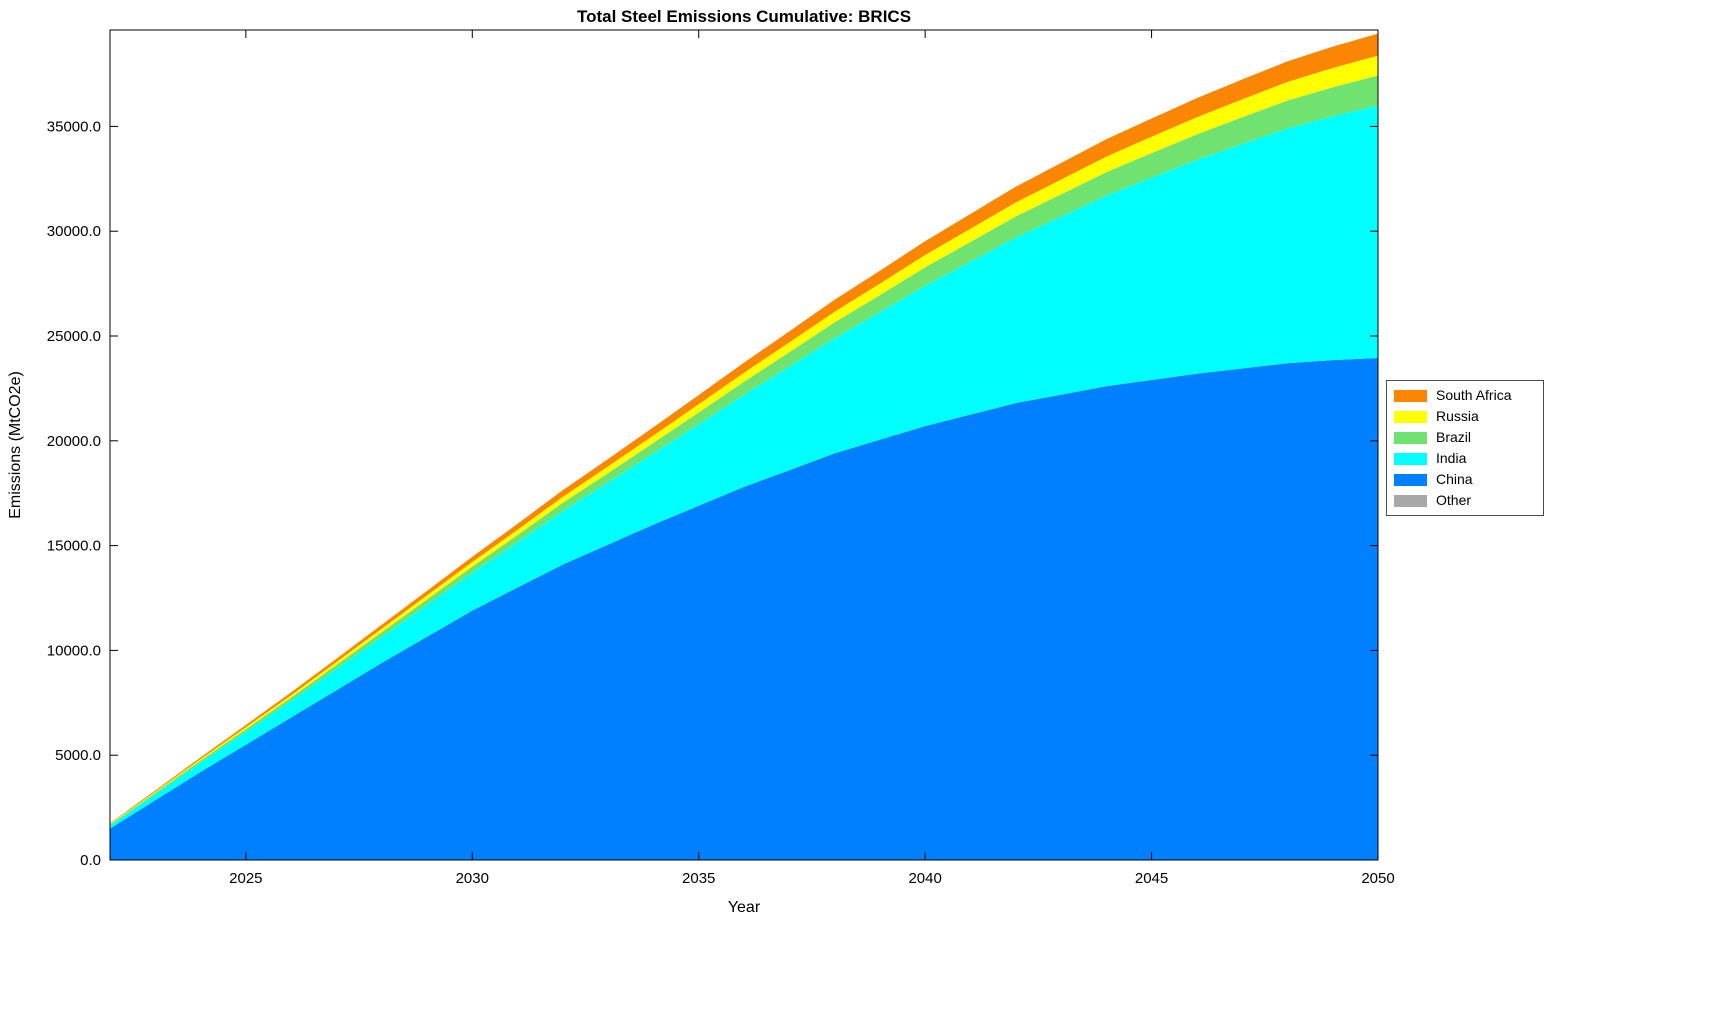 The image size is (1735, 1021). Describe the element at coordinates (245, 878) in the screenshot. I see `x-tick-label: 2025` at that location.